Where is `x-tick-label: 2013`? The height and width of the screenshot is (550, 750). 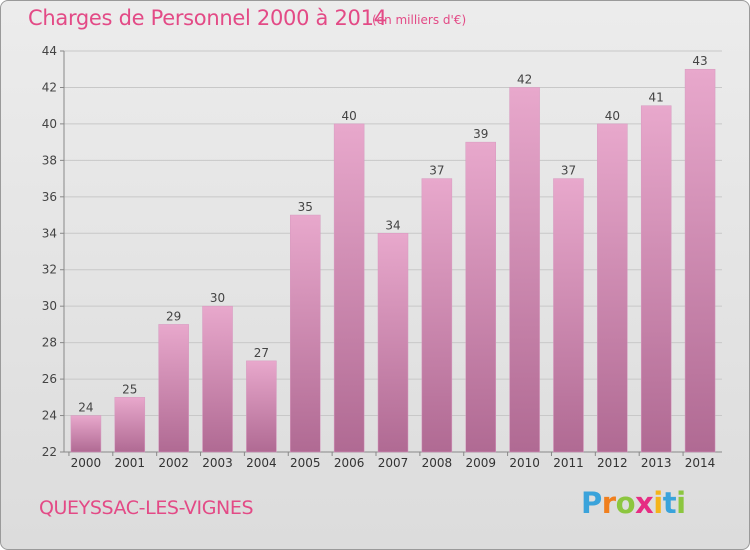
x-tick-label: 2013 is located at coordinates (656, 463).